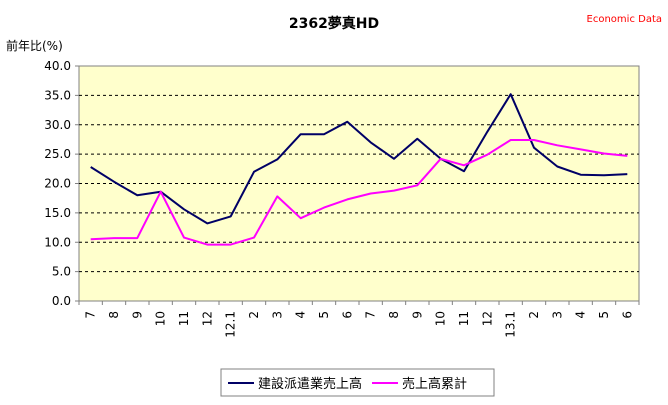 The width and height of the screenshot is (668, 405). Describe the element at coordinates (334, 23) in the screenshot. I see `chart-title: 2362夢真HD` at that location.